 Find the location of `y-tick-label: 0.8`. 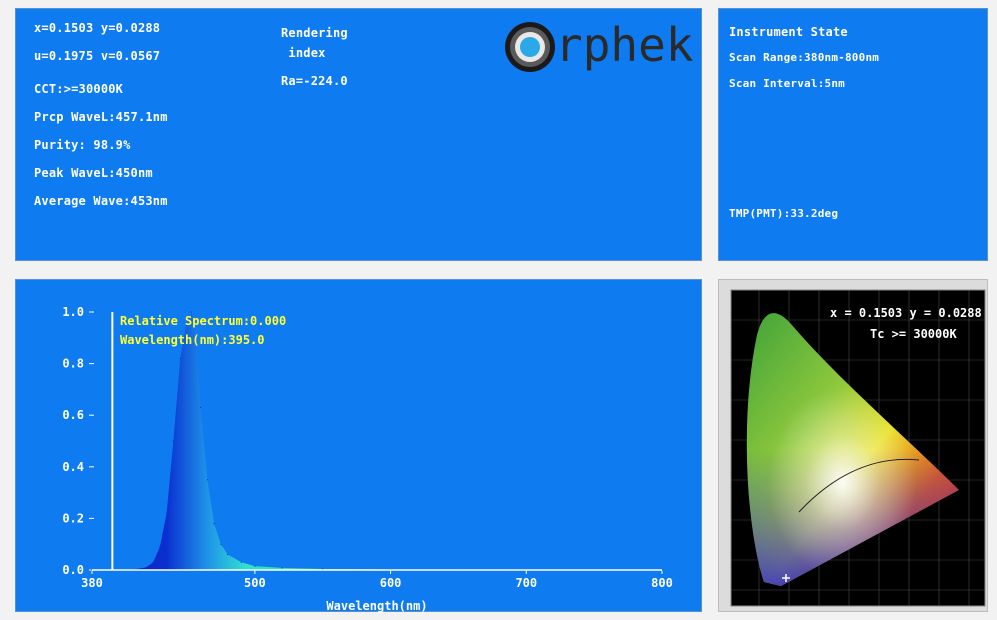

y-tick-label: 0.8 is located at coordinates (73, 364).